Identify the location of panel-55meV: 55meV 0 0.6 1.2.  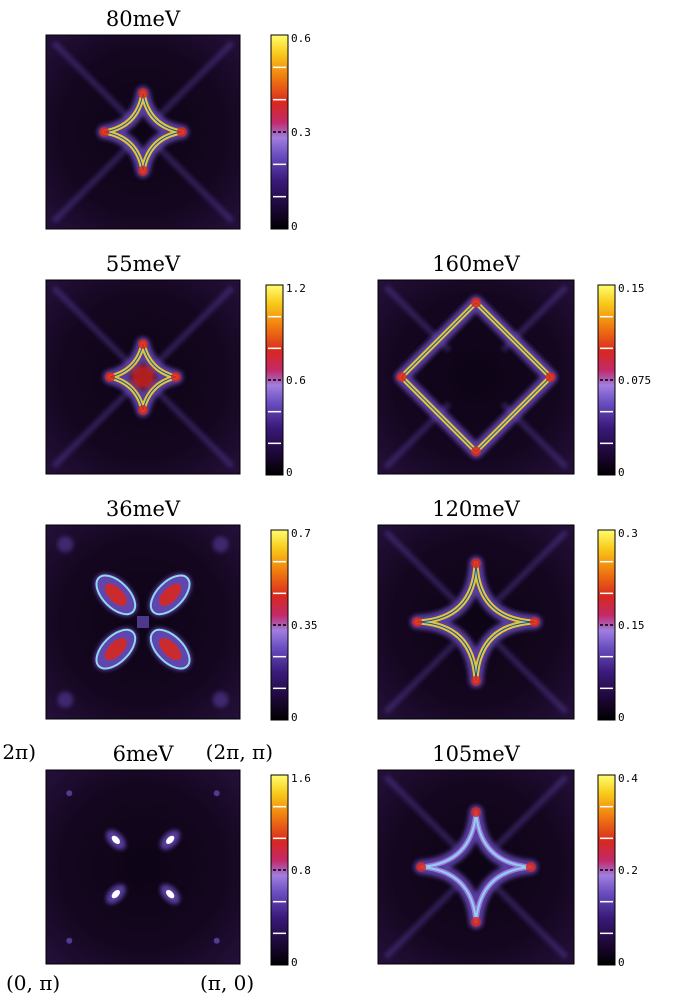
(175, 365).